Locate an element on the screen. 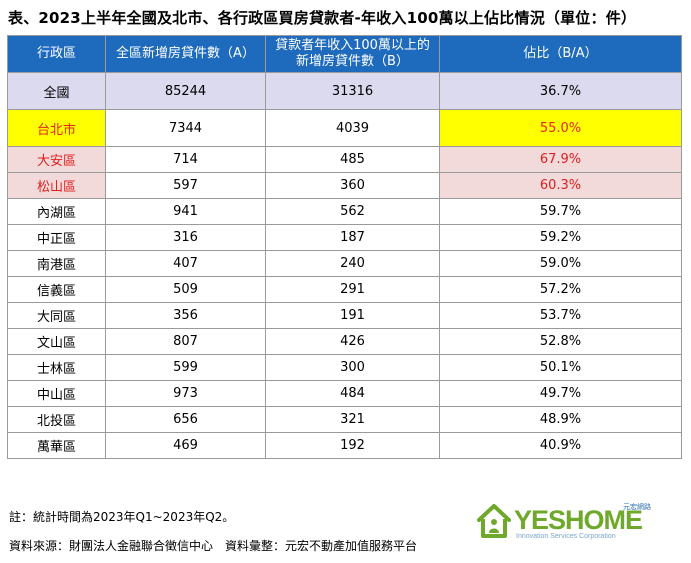 This screenshot has height=563, width=691. cell-district: 內湖區 is located at coordinates (56, 211).